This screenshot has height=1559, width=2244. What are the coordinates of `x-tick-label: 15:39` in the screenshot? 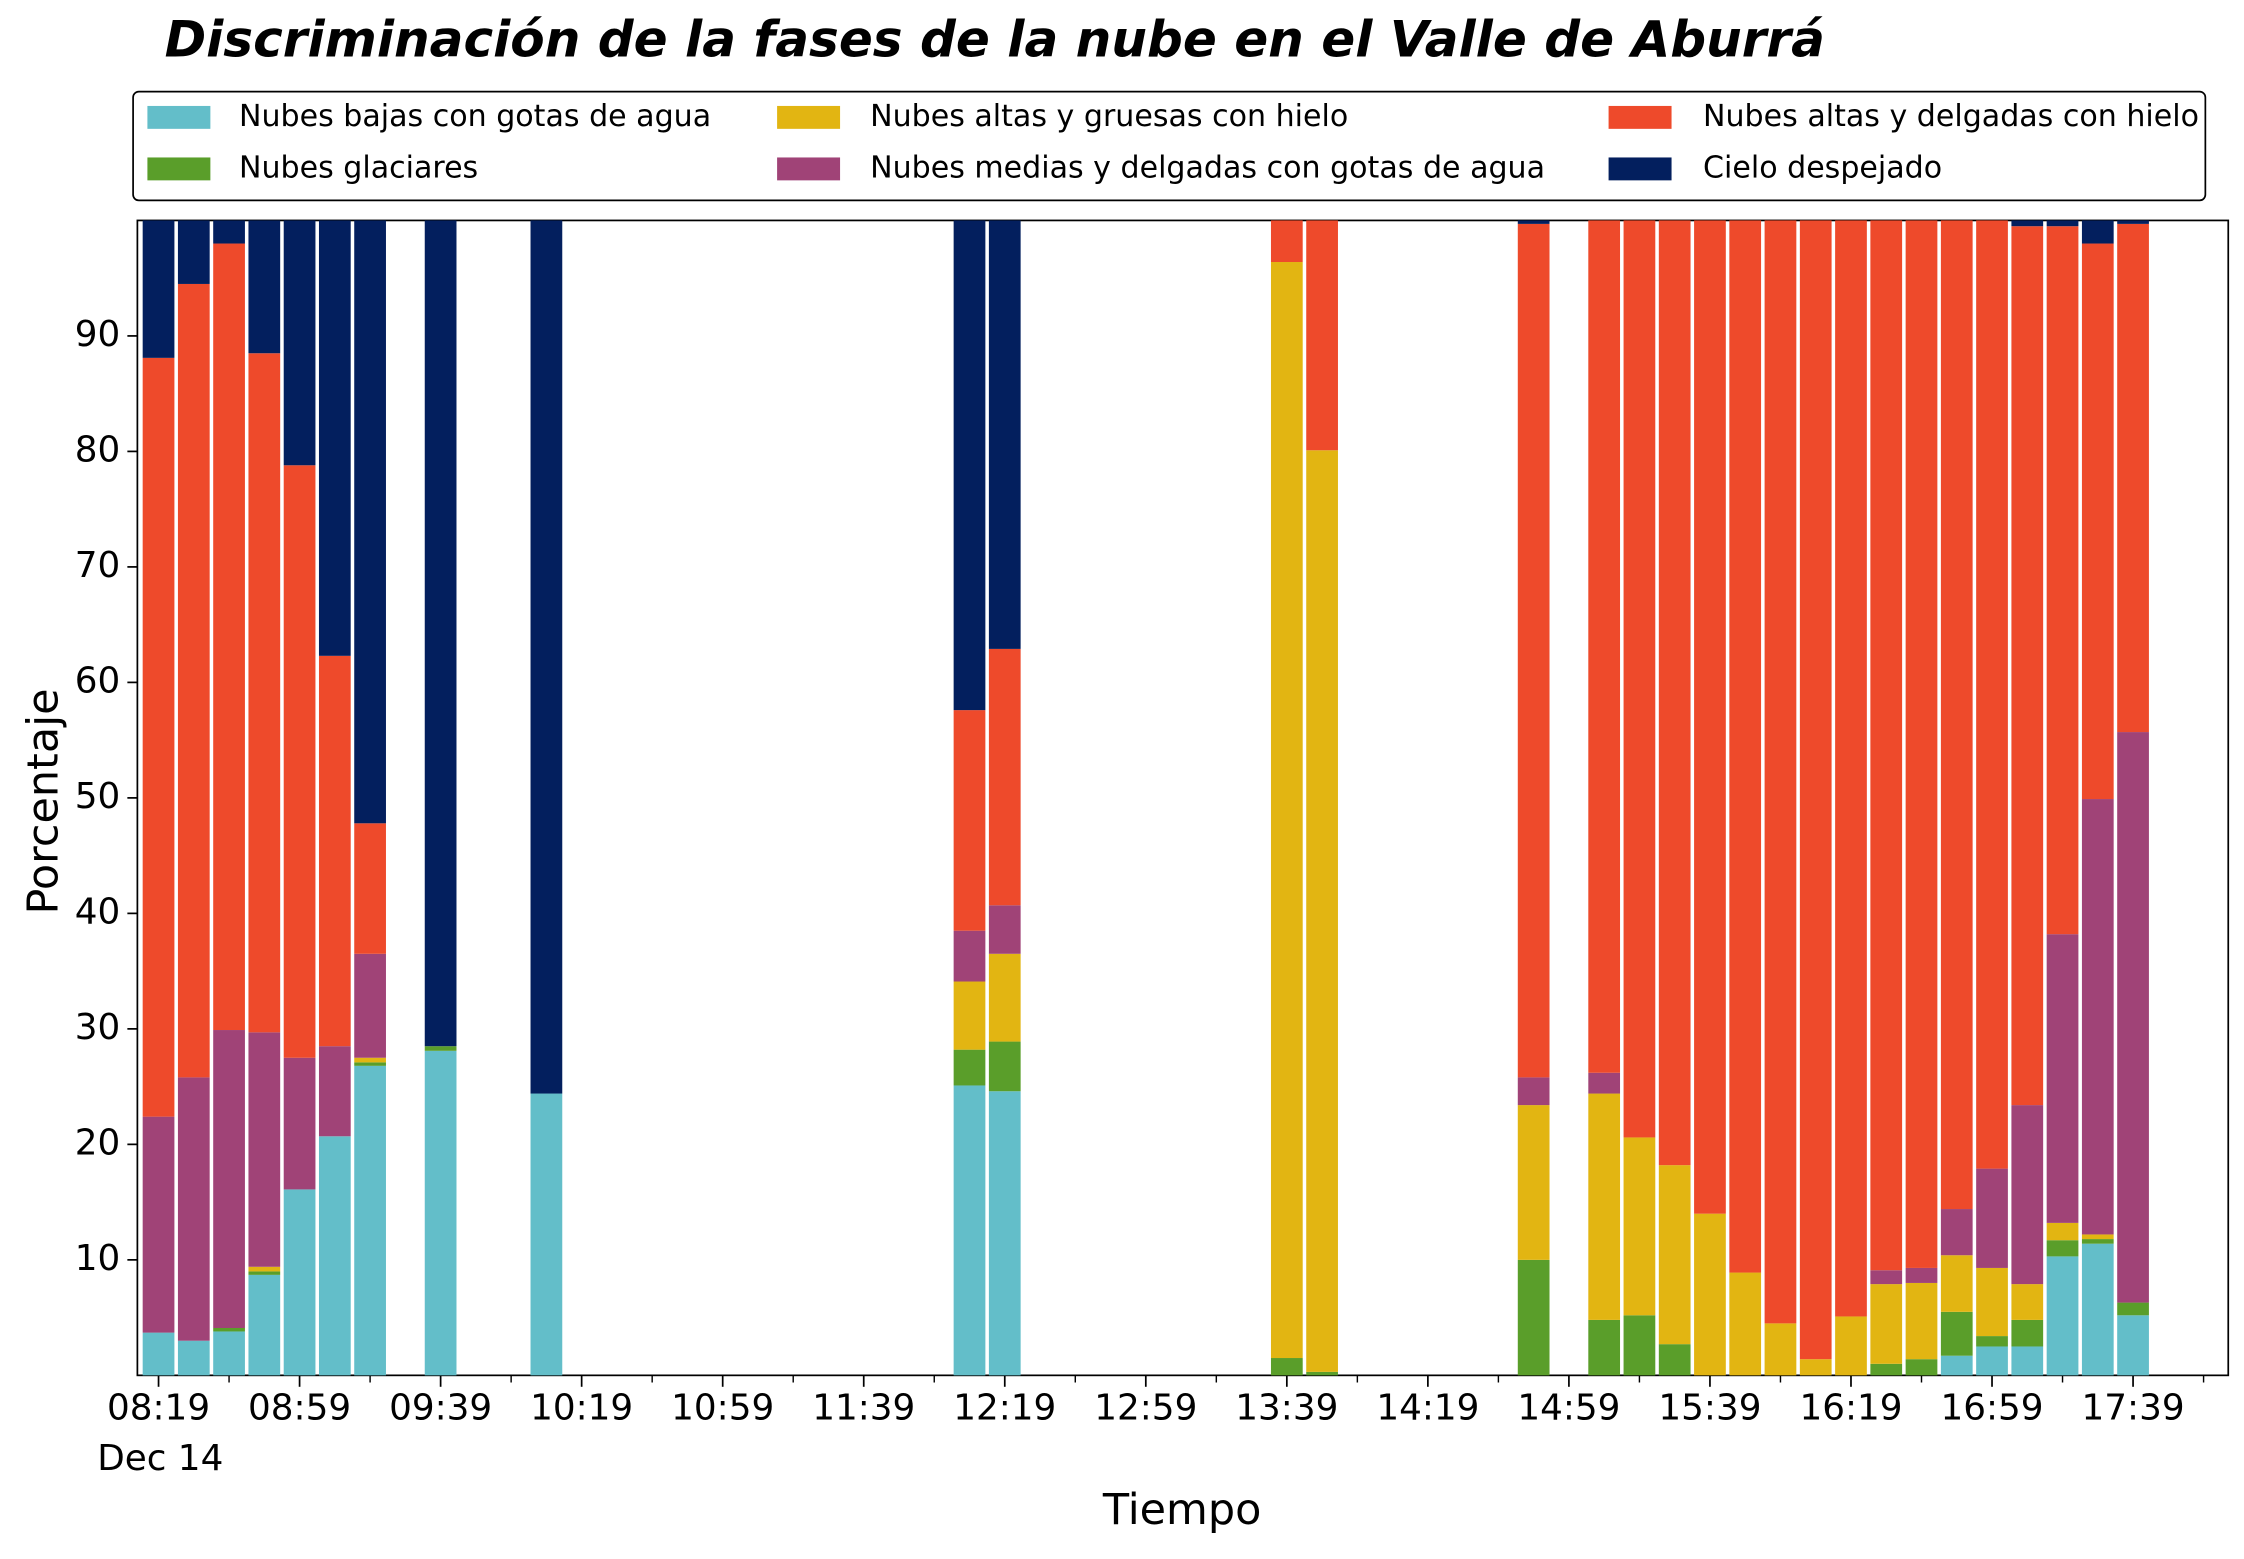 It's located at (1709, 1408).